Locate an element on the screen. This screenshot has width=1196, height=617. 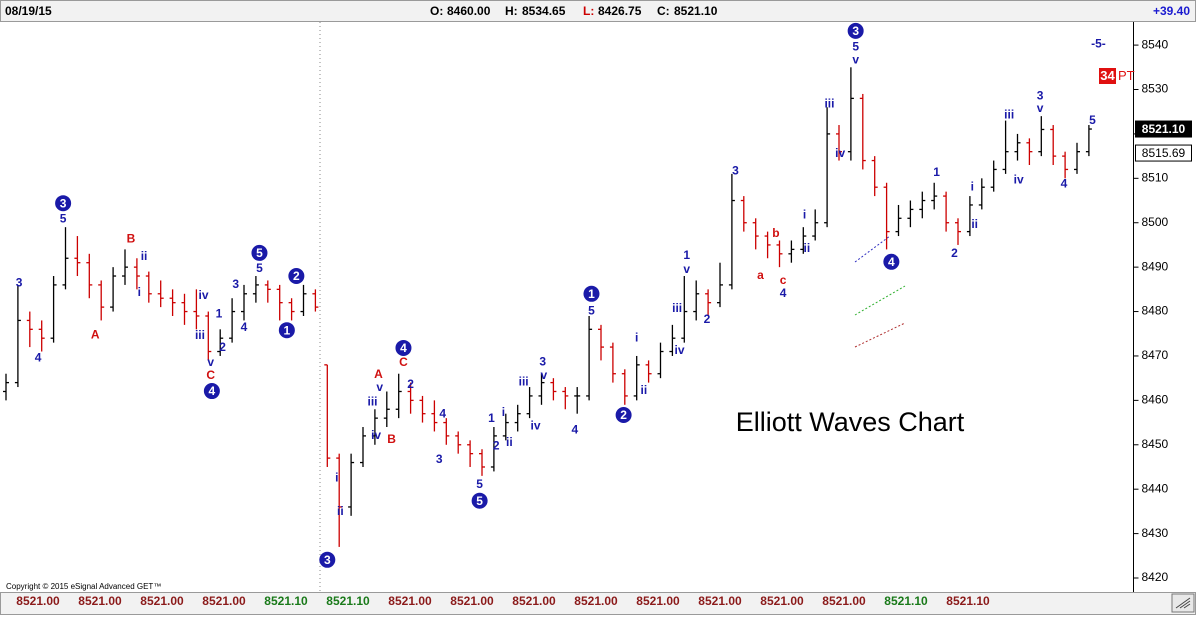
y-tick-label: 8420 is located at coordinates (1155, 577).